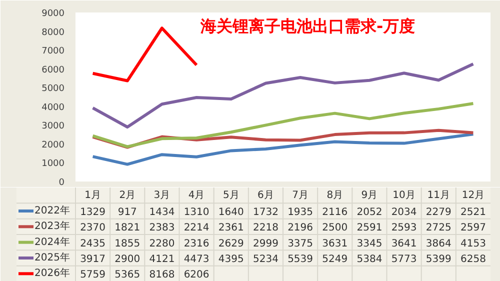 This screenshot has height=281, width=500. What do you see at coordinates (404, 212) in the screenshot?
I see `data-label: 2034` at bounding box center [404, 212].